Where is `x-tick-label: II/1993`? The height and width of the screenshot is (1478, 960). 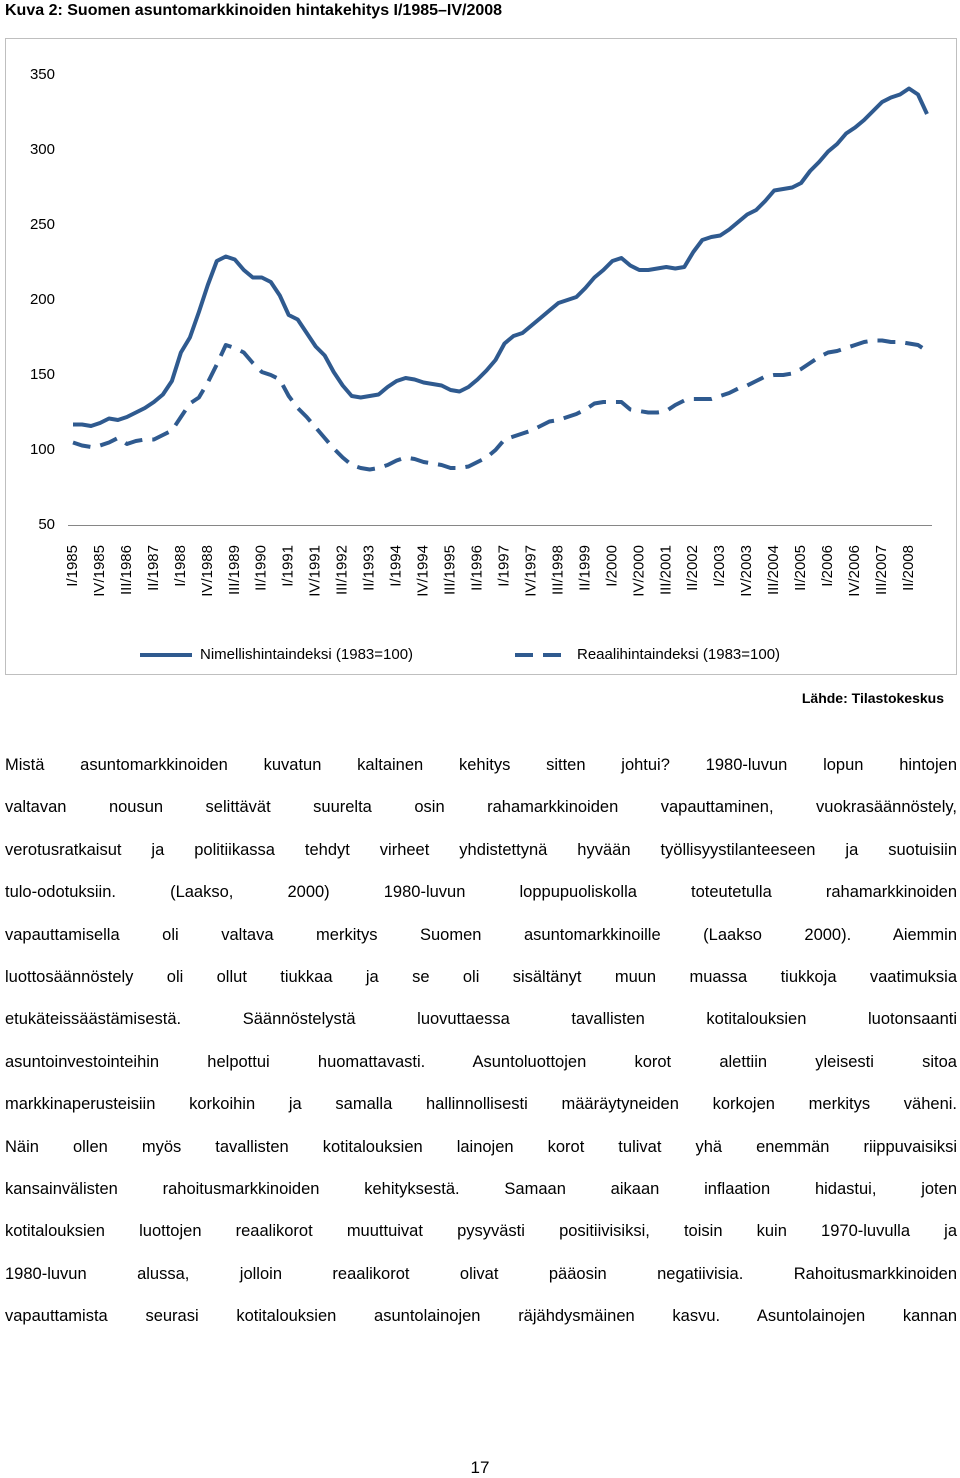
x-tick-label: II/1993 is located at coordinates (369, 568).